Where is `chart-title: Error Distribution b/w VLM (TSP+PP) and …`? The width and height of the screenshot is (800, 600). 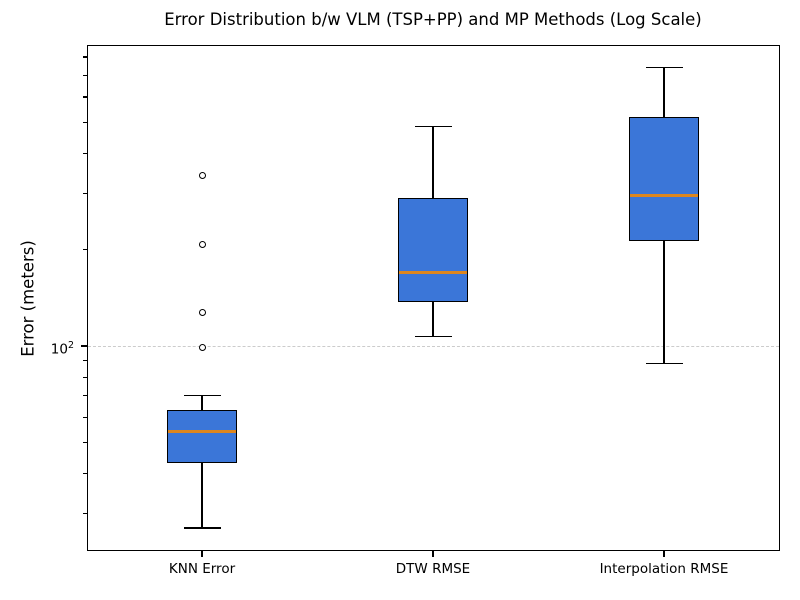 chart-title: Error Distribution b/w VLM (TSP+PP) and … is located at coordinates (433, 19).